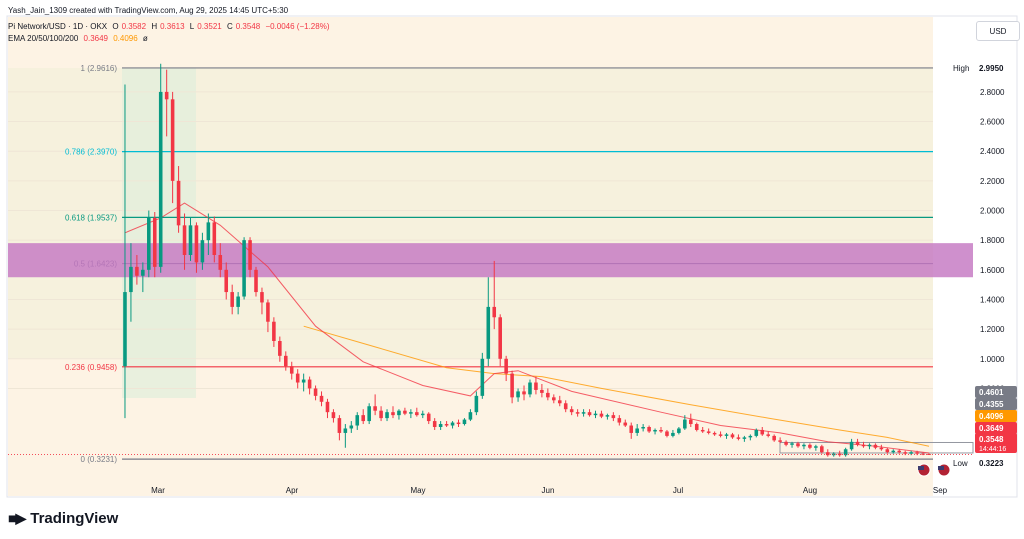 This screenshot has height=539, width=1024. What do you see at coordinates (43, 38) in the screenshot?
I see `ema-label: EMA 20/50/100/200` at bounding box center [43, 38].